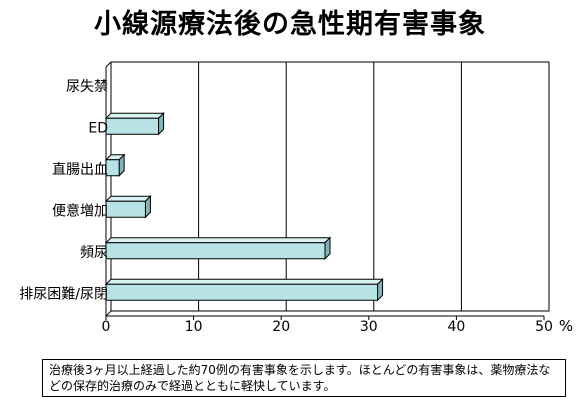 Image resolution: width=580 pixels, height=403 pixels. What do you see at coordinates (106, 327) in the screenshot?
I see `tick-label: 0` at bounding box center [106, 327].